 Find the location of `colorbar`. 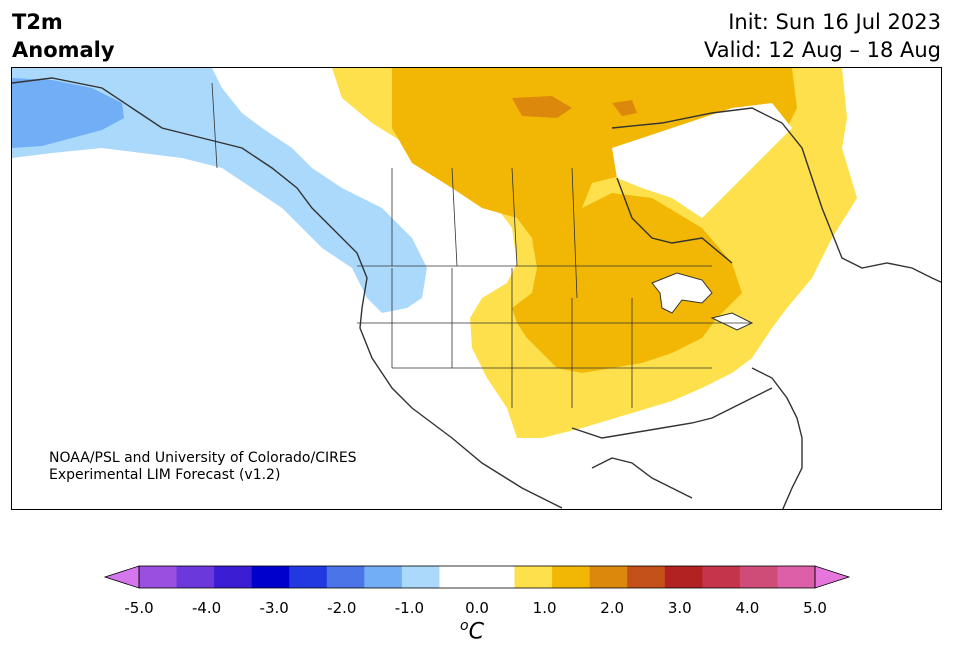

colorbar is located at coordinates (477, 577).